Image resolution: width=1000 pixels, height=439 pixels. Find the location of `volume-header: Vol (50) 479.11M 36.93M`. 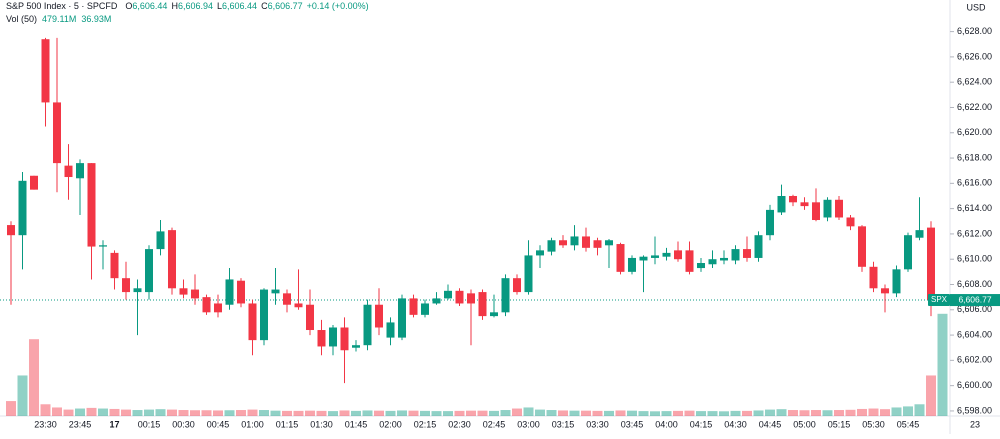

volume-header: Vol (50) 479.11M 36.93M is located at coordinates (58, 19).